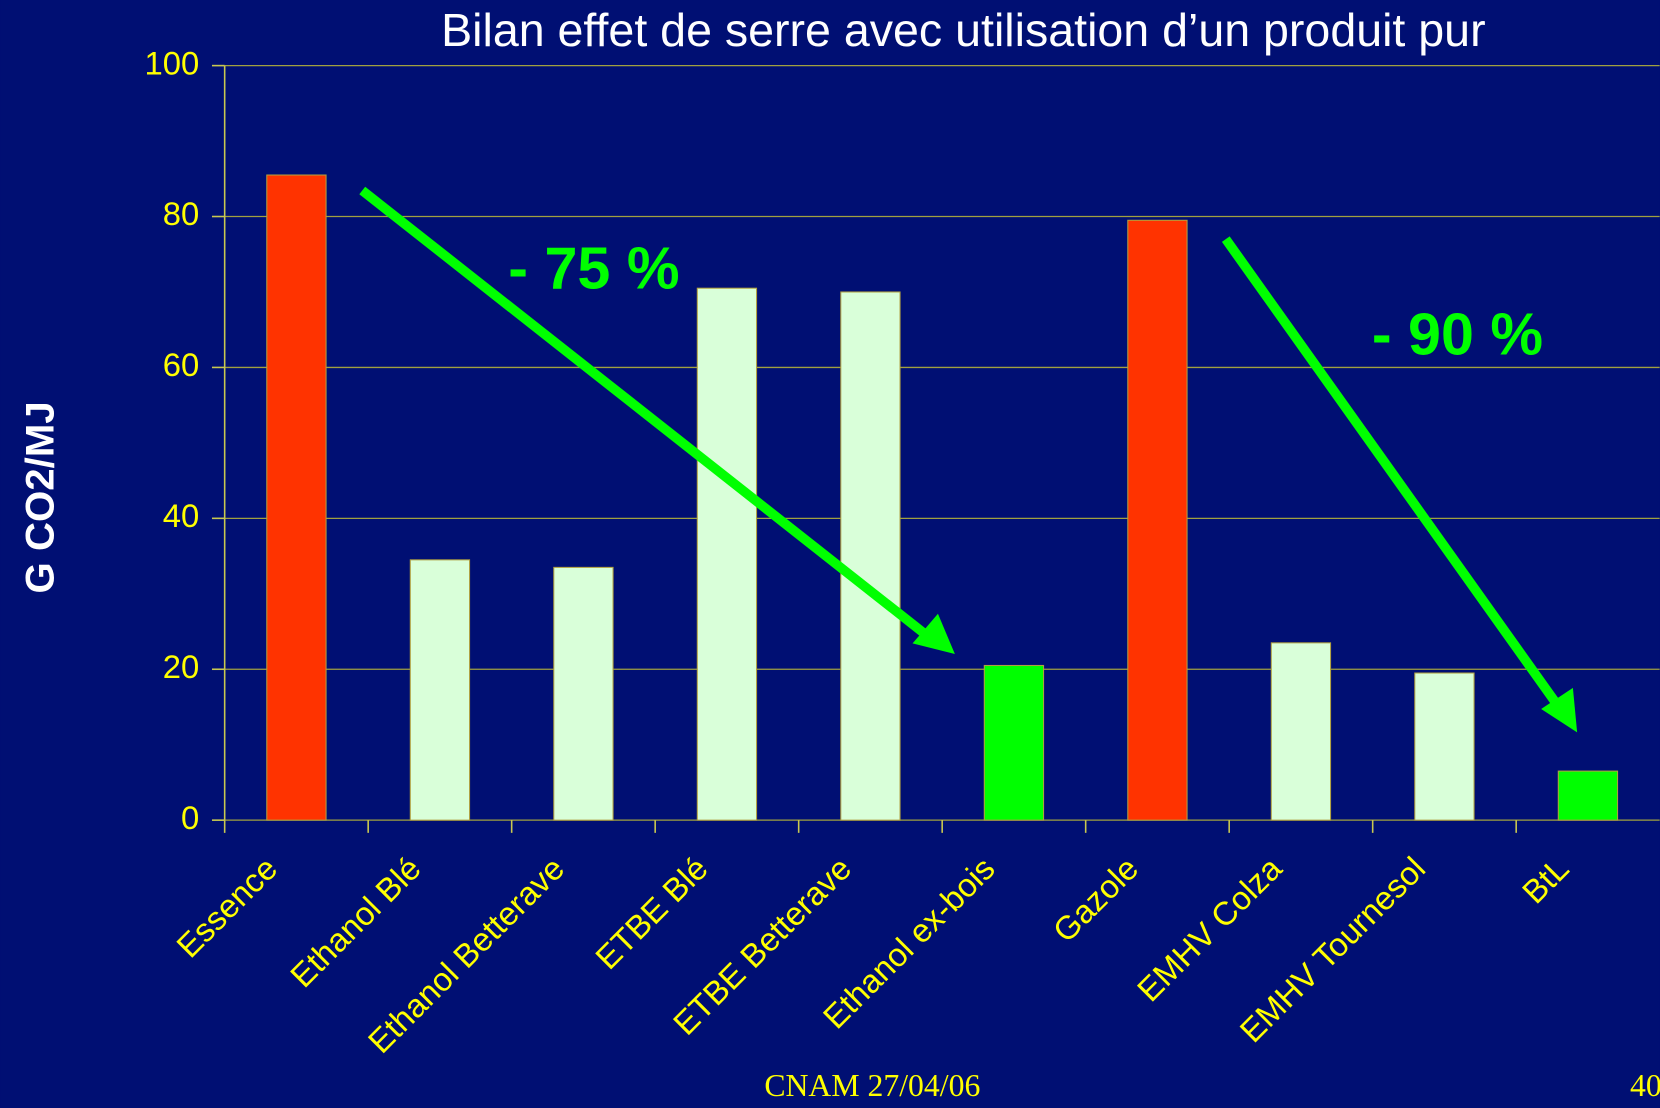  I want to click on y-tick-label: 20, so click(181, 666).